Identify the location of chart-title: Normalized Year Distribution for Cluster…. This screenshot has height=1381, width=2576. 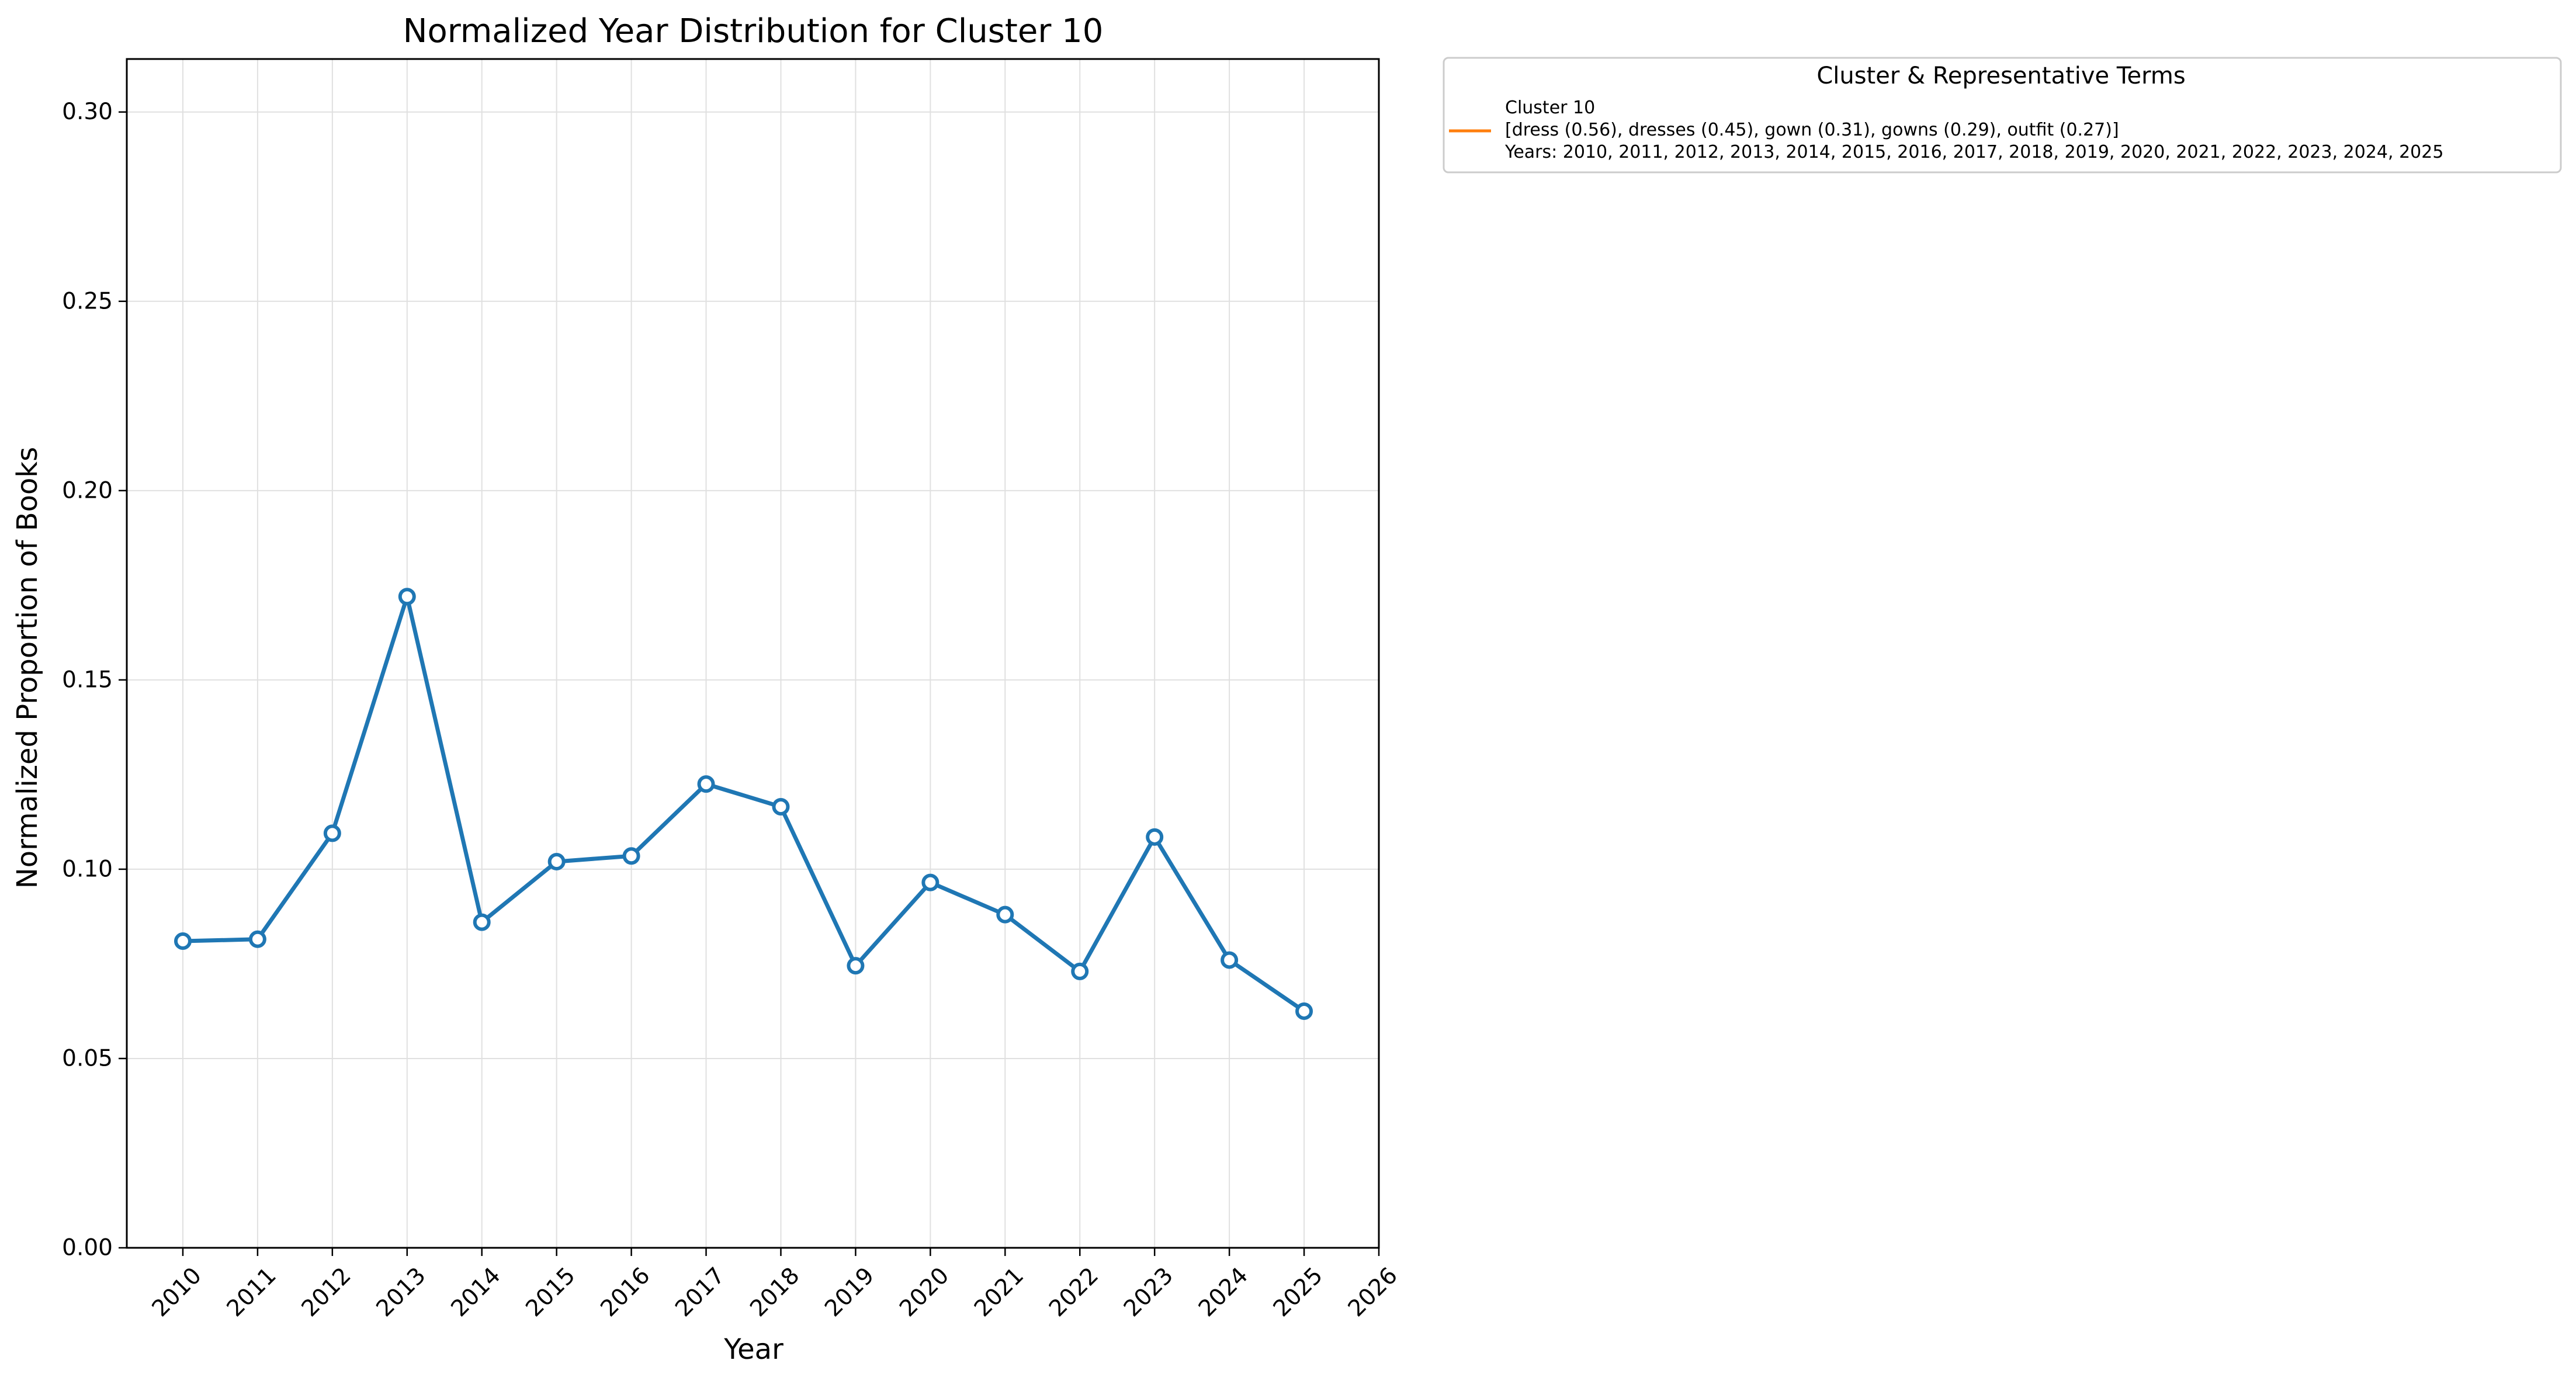
(754, 31).